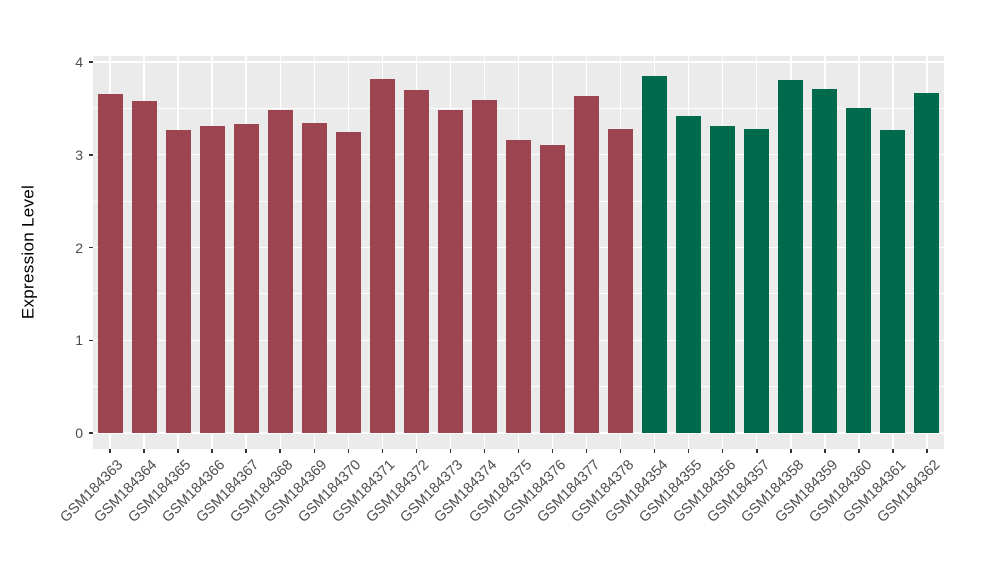  What do you see at coordinates (27, 251) in the screenshot?
I see `y-axis-title: Expression Level` at bounding box center [27, 251].